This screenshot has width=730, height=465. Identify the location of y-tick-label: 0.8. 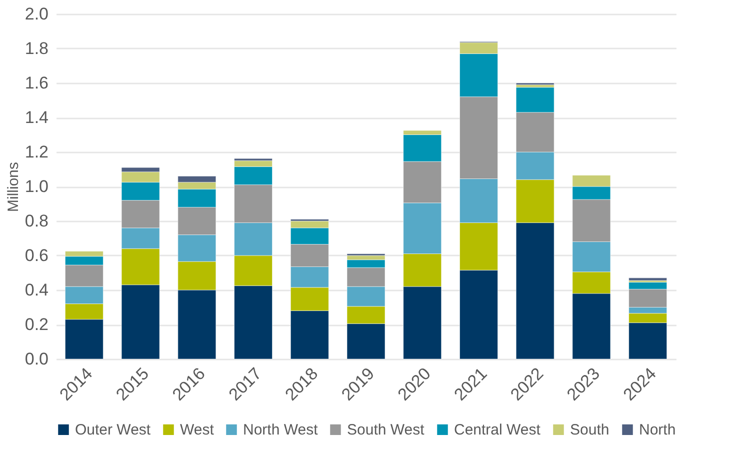
(36, 221).